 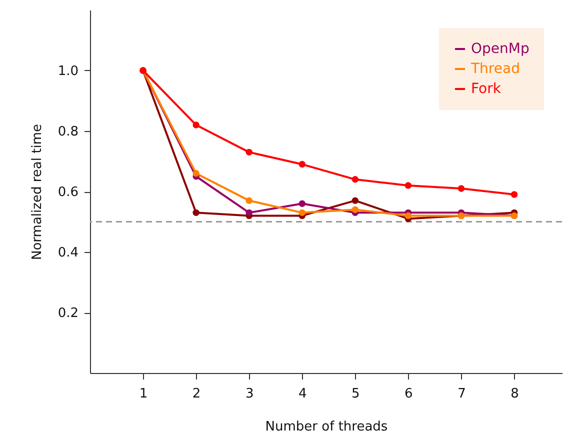 What do you see at coordinates (514, 394) in the screenshot?
I see `x-tick-label: 8` at bounding box center [514, 394].